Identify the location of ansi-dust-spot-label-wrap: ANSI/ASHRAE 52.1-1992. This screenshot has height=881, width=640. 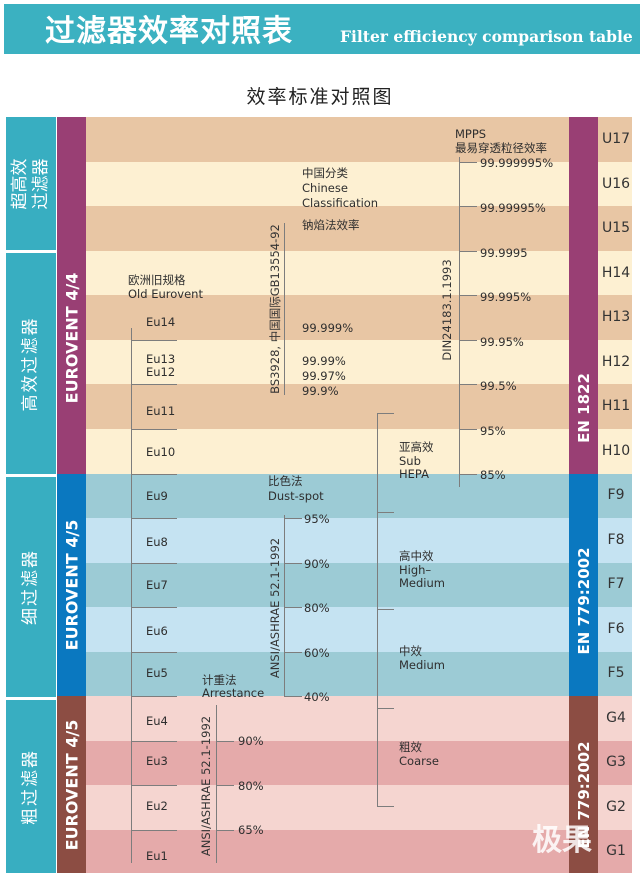
(275, 608).